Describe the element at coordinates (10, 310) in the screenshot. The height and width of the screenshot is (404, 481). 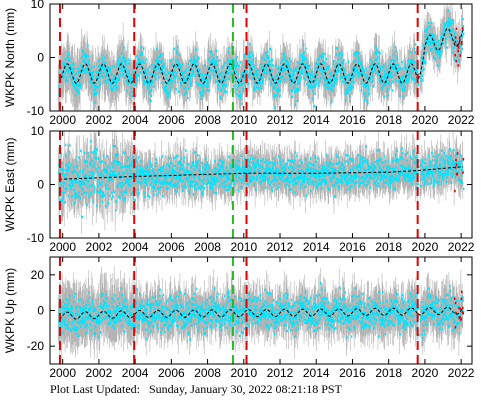
I see `y-axis-label: WKPK Up (mm)` at that location.